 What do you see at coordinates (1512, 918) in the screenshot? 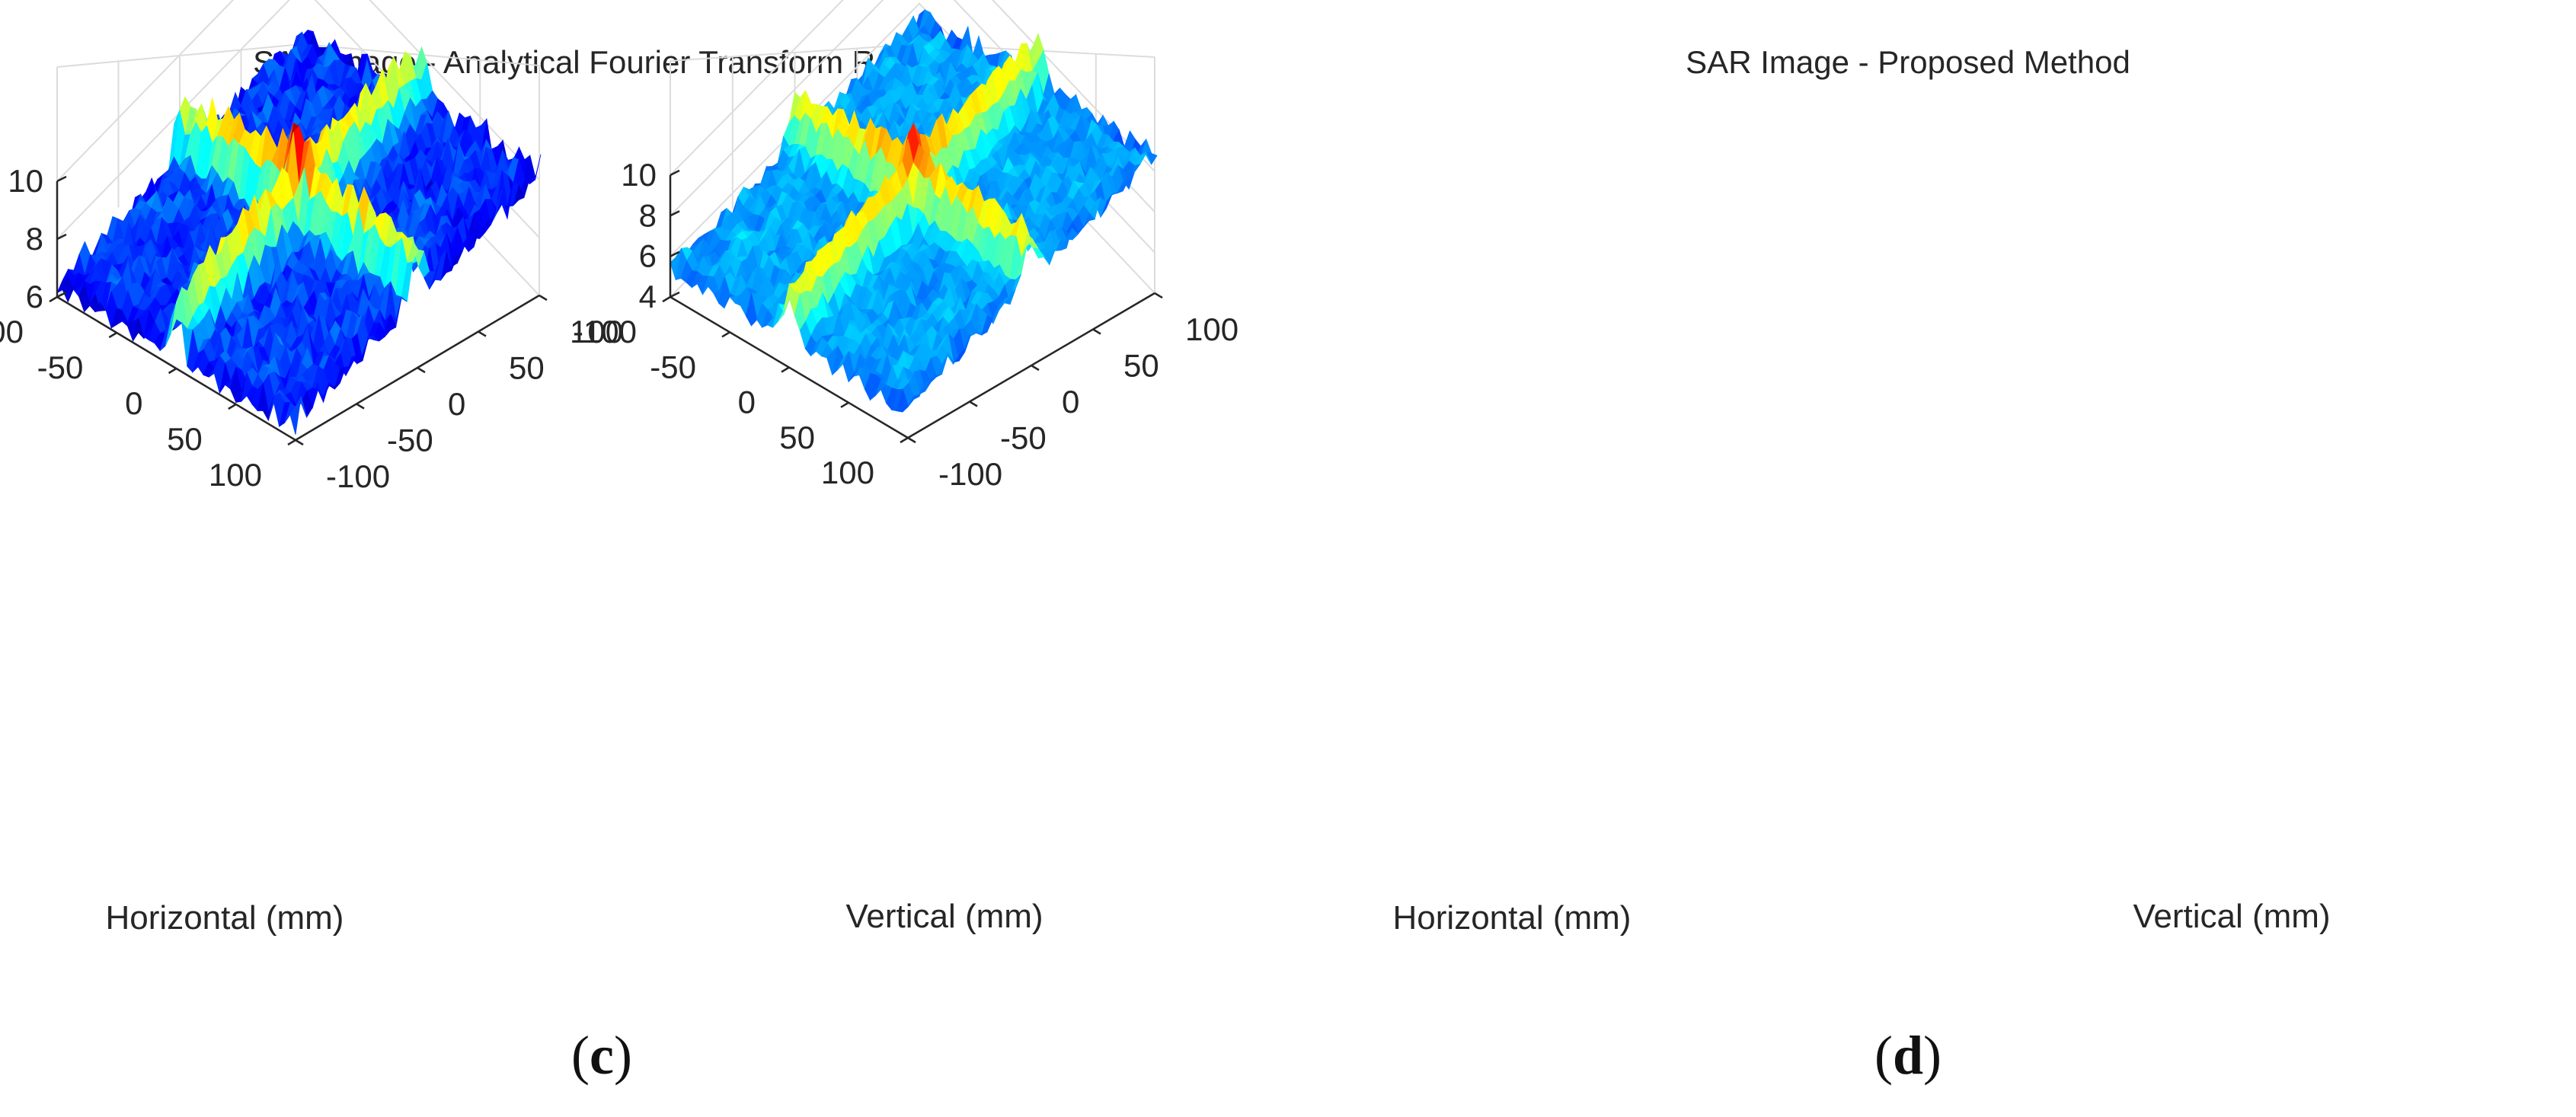
I see `panel-d-xlabel: Horizontal (mm)` at bounding box center [1512, 918].